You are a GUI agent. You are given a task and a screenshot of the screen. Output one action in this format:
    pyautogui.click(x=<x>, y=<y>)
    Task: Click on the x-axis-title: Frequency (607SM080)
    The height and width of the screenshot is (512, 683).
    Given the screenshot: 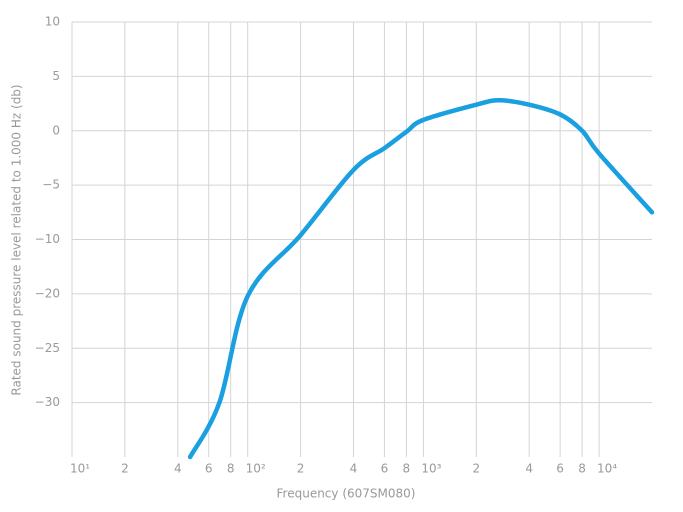 What is the action you would take?
    pyautogui.click(x=346, y=494)
    